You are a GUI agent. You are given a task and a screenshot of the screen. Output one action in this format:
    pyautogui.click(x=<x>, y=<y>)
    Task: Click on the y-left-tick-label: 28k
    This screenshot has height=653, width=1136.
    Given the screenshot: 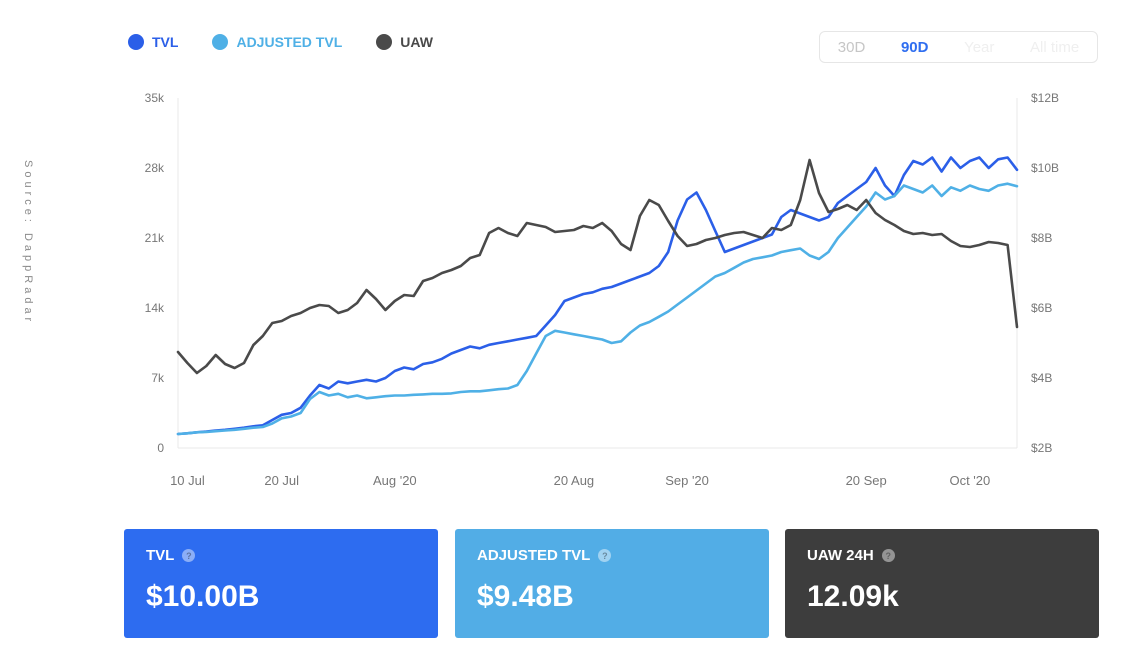 What is the action you would take?
    pyautogui.click(x=155, y=168)
    